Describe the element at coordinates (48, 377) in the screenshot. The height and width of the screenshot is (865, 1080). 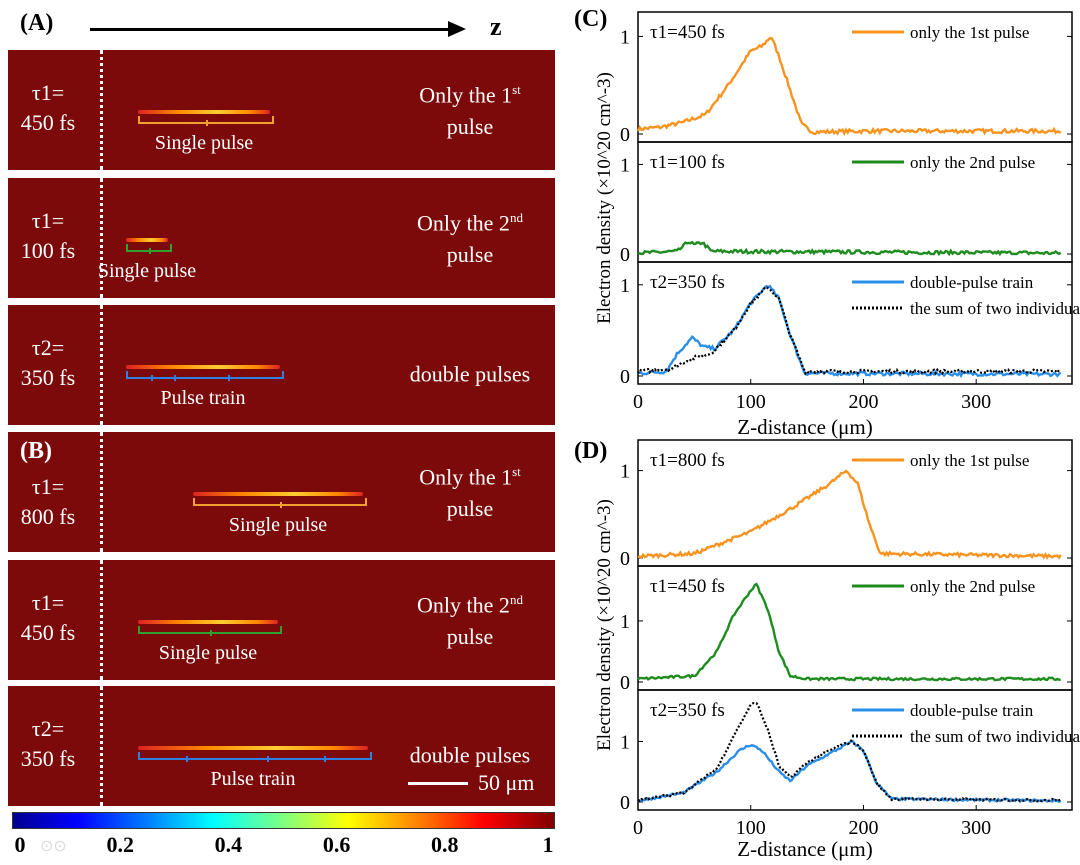
I see `tau-value: 350 fs` at that location.